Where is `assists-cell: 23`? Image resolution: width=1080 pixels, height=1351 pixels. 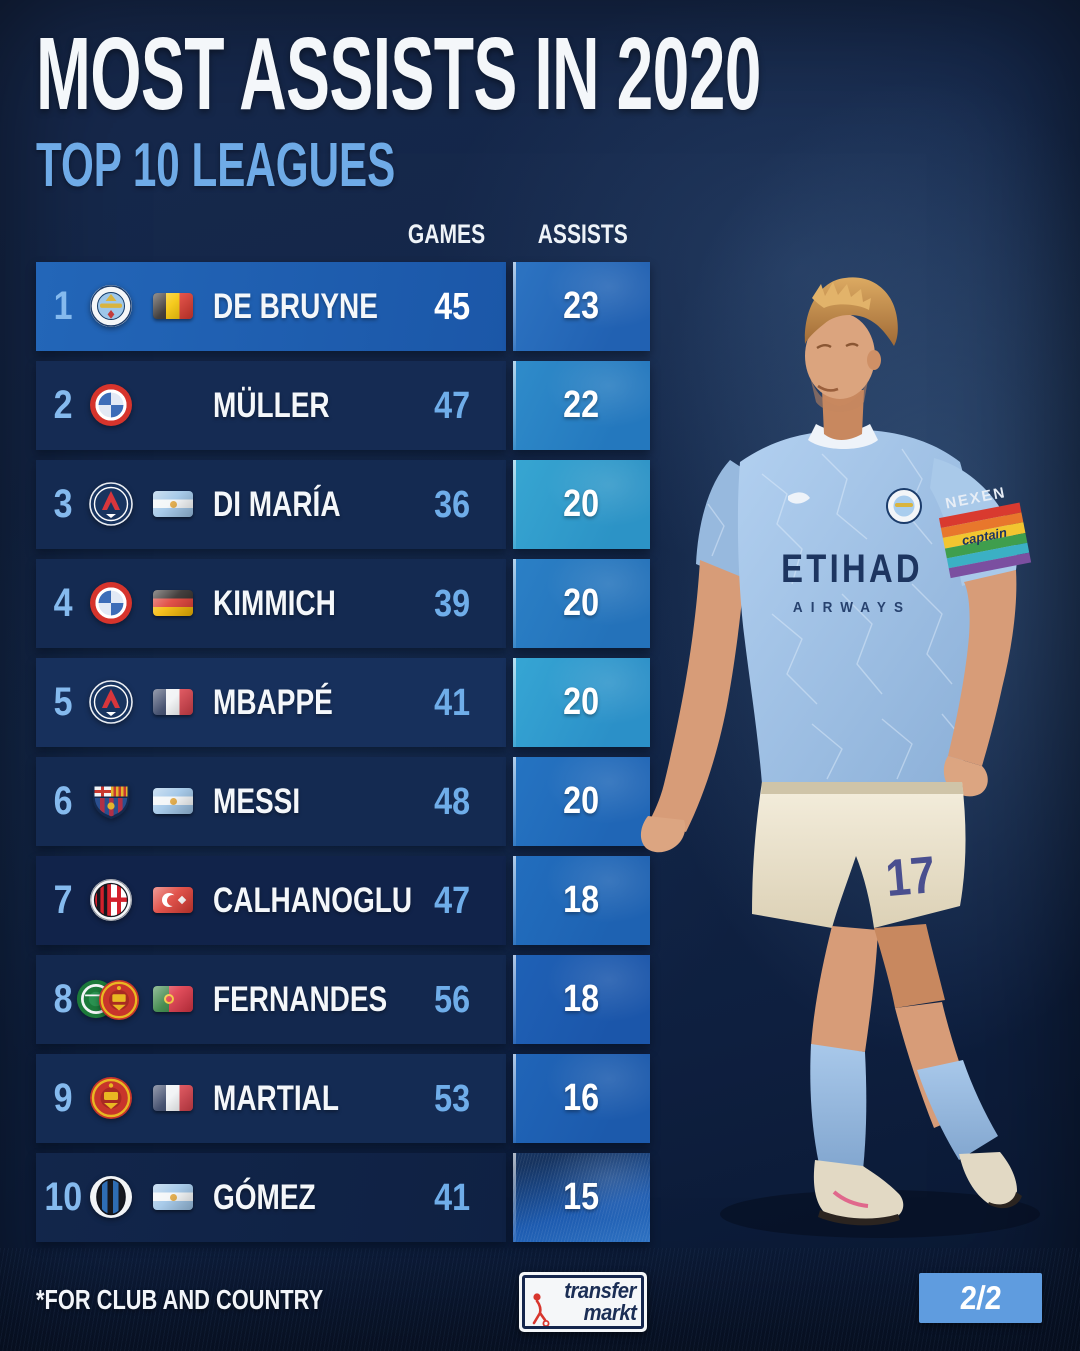 assists-cell: 23 is located at coordinates (581, 306).